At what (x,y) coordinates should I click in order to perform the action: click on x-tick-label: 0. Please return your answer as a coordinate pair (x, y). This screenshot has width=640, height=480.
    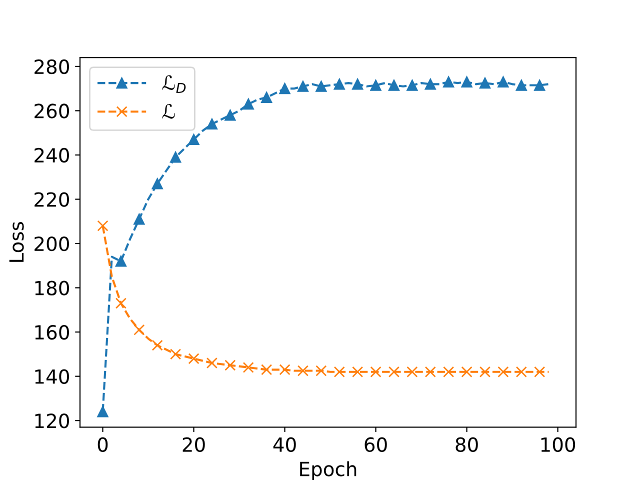
    Looking at the image, I should click on (103, 444).